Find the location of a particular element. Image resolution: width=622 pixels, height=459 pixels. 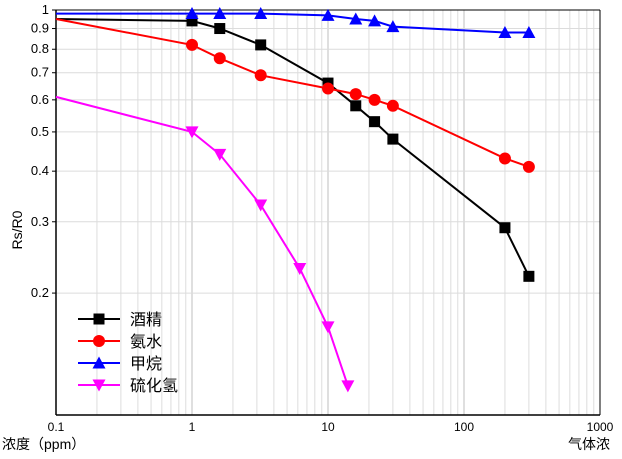

x-tick-label: 1 is located at coordinates (192, 427).